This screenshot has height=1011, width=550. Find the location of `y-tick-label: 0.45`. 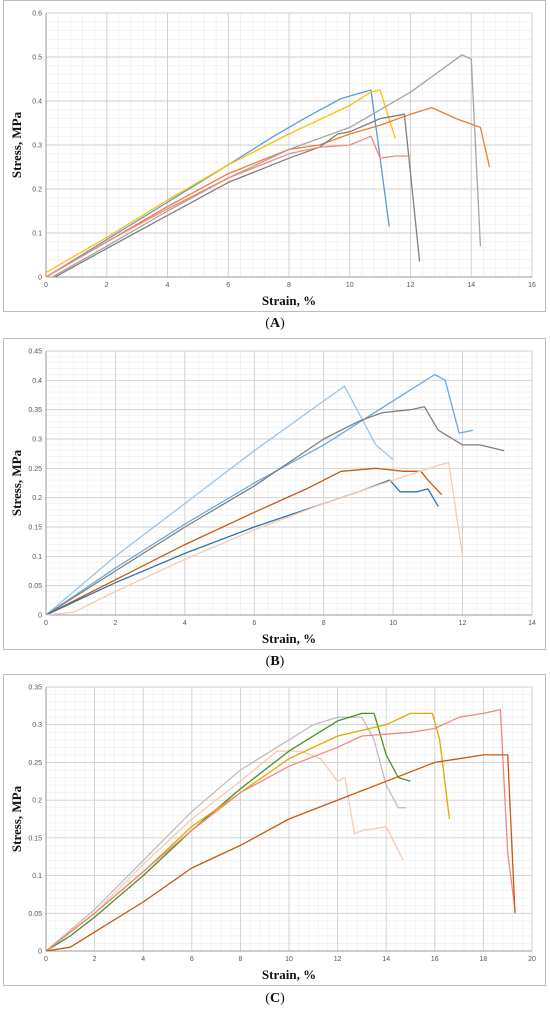

y-tick-label: 0.45 is located at coordinates (35, 352).